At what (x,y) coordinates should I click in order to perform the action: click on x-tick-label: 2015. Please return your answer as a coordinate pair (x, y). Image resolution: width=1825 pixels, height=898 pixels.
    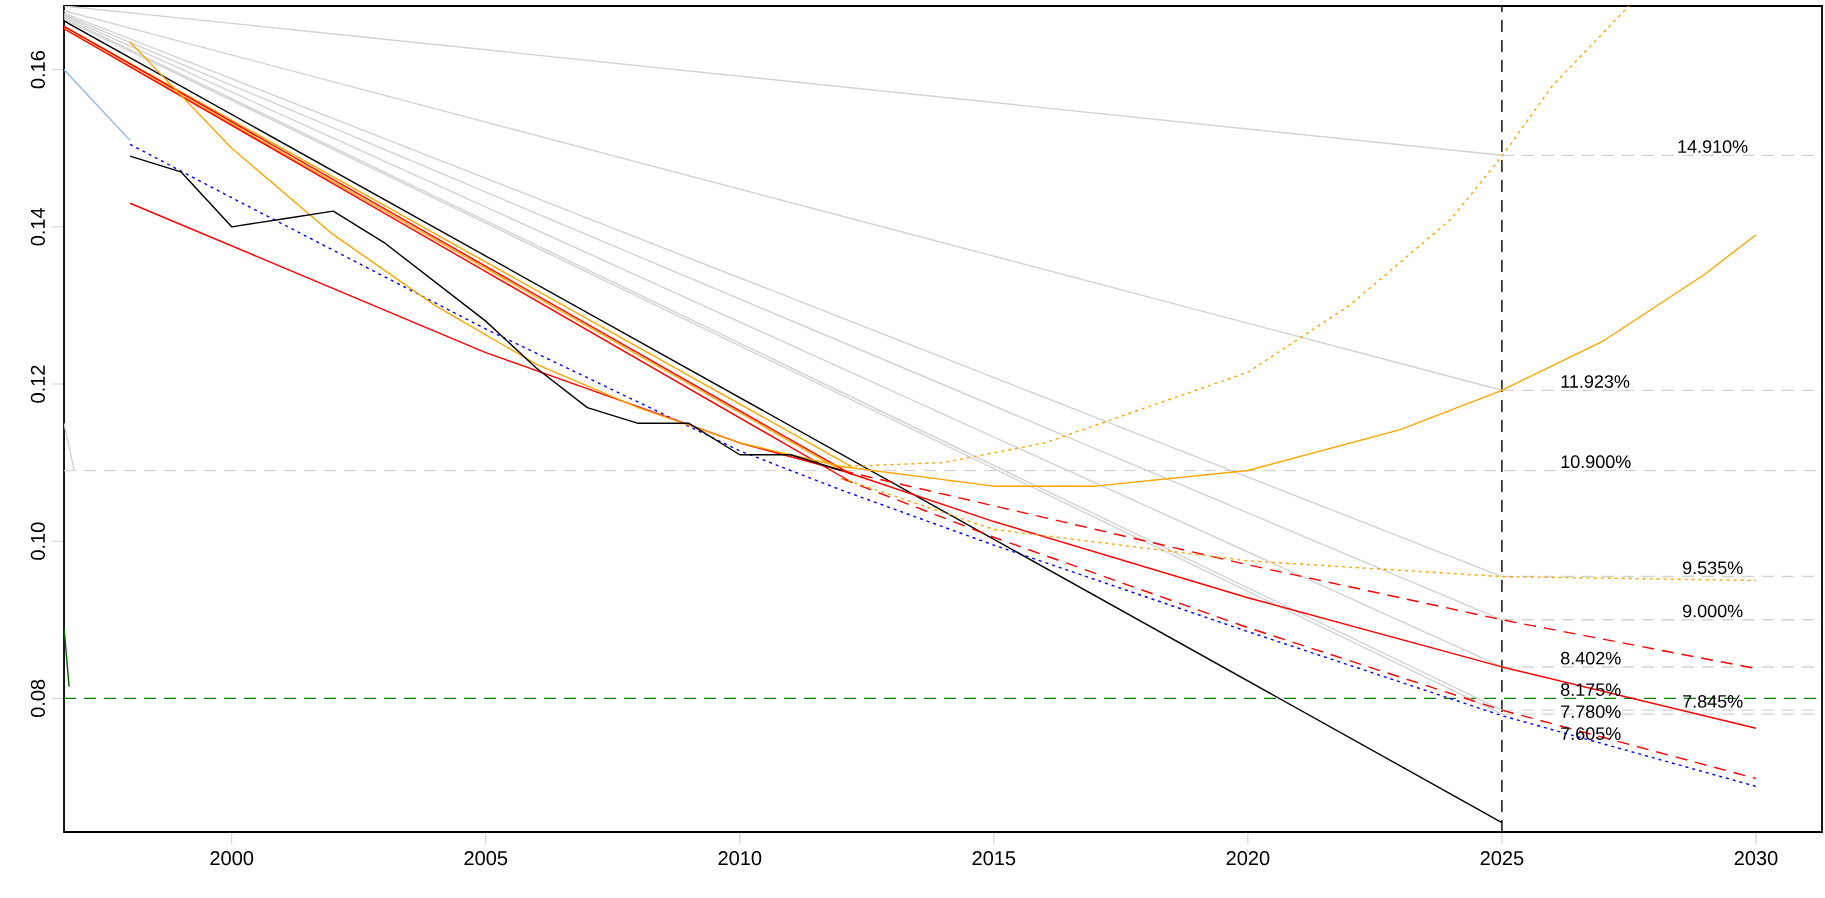
    Looking at the image, I should click on (994, 858).